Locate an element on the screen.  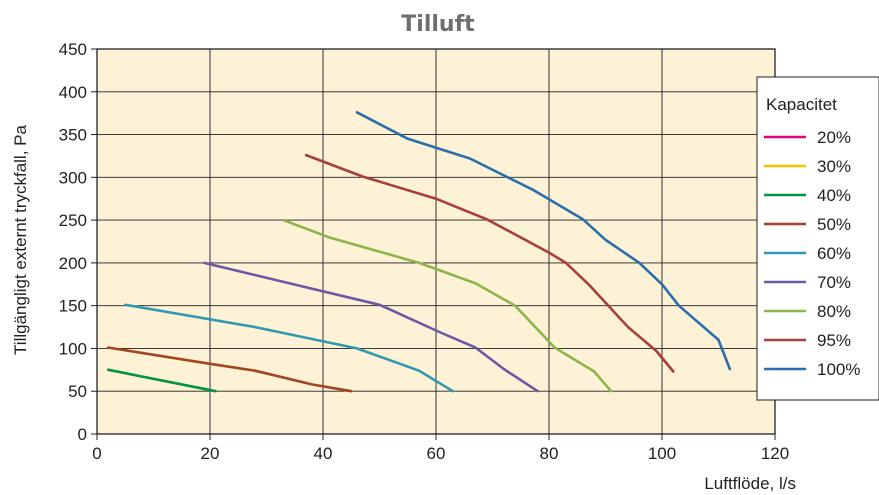
legend: Kapacitet 20% 30% 40% 50% 60% 70% 80% 95% 100% is located at coordinates (817, 238).